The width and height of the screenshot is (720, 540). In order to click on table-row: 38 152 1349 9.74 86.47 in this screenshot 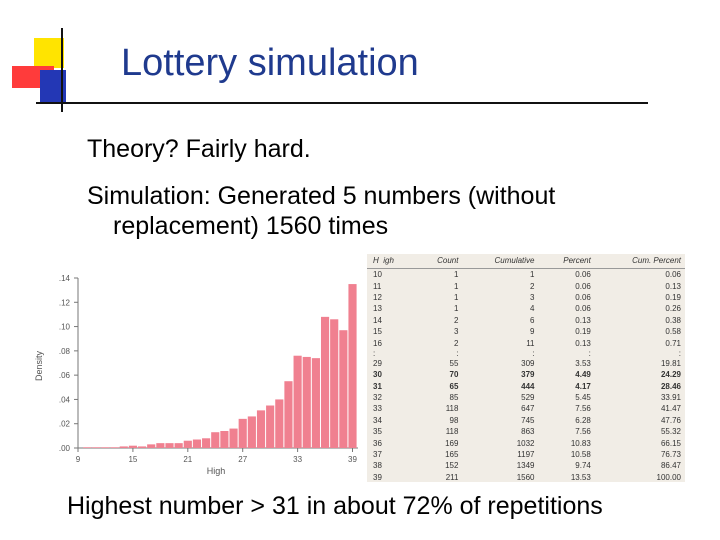, I will do `click(526, 465)`.